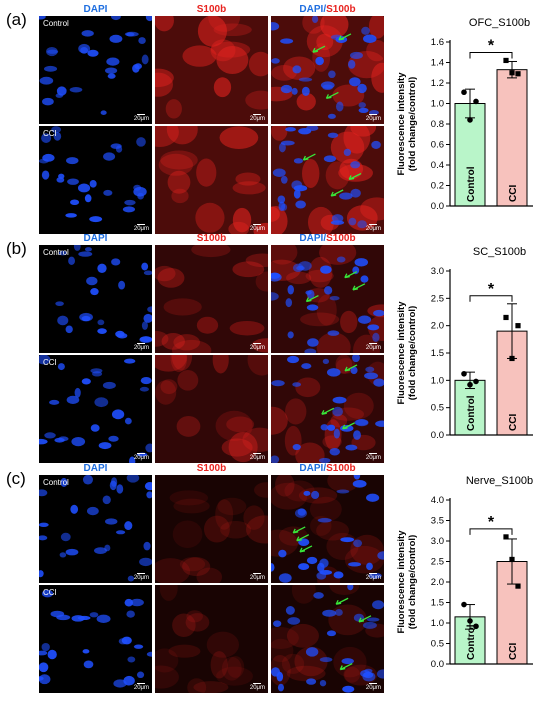 Image resolution: width=550 pixels, height=702 pixels. I want to click on x-category-label: Control, so click(471, 642).